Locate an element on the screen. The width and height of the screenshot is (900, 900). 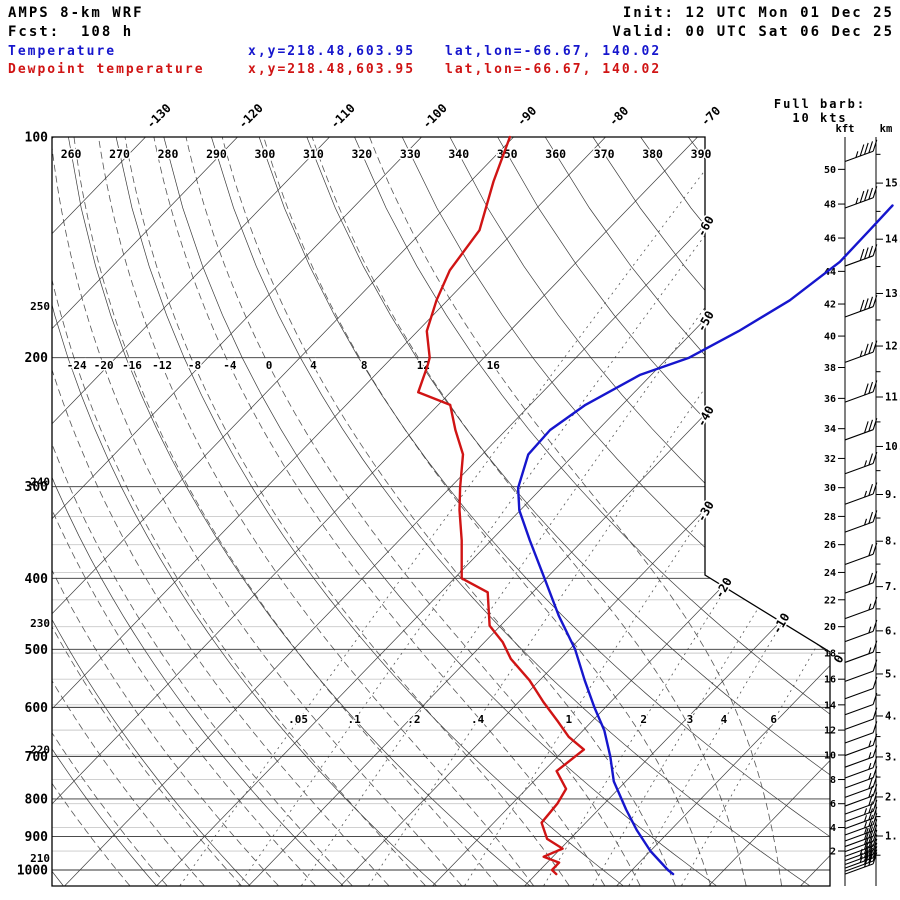
dewpoint-latlon: lat,lon=-66.67, 140.02 is located at coordinates (553, 69).